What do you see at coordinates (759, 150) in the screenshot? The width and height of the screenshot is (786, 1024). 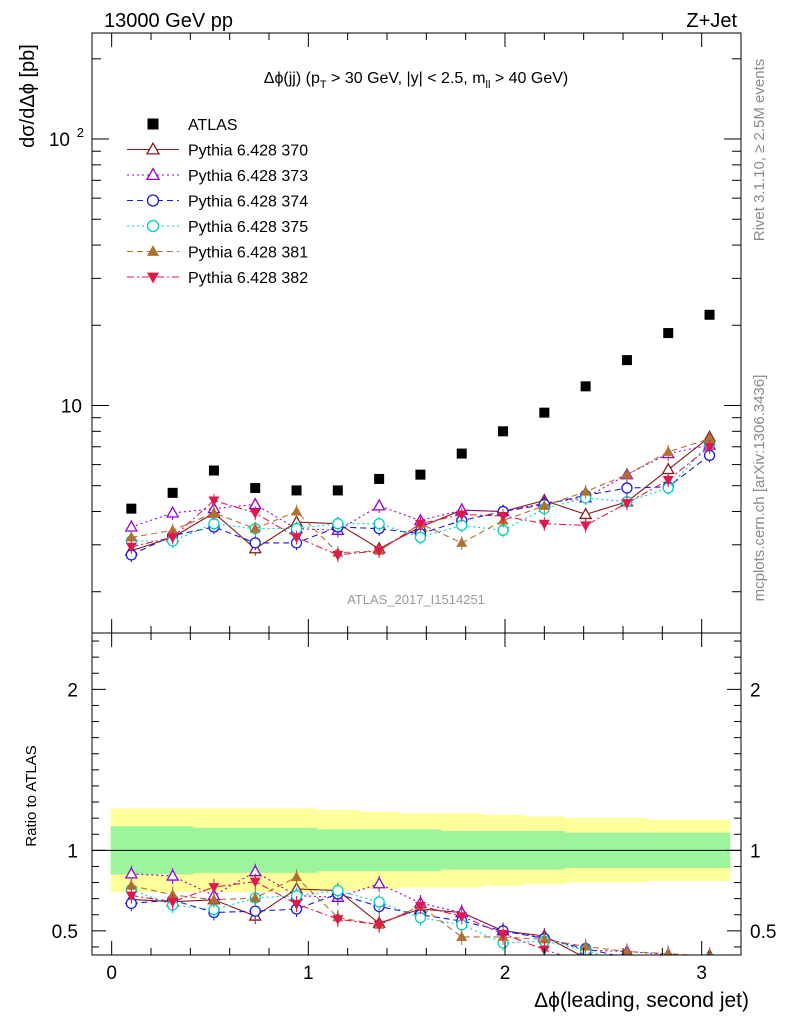 I see `rivet-side-label: Rivet 3.1.10, ≥ 2.5M events` at bounding box center [759, 150].